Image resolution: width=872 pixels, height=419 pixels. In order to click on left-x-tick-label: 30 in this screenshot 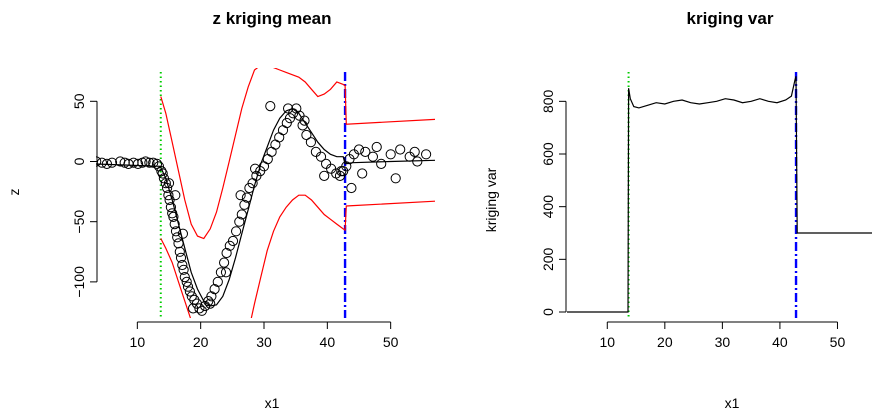, I will do `click(264, 342)`.